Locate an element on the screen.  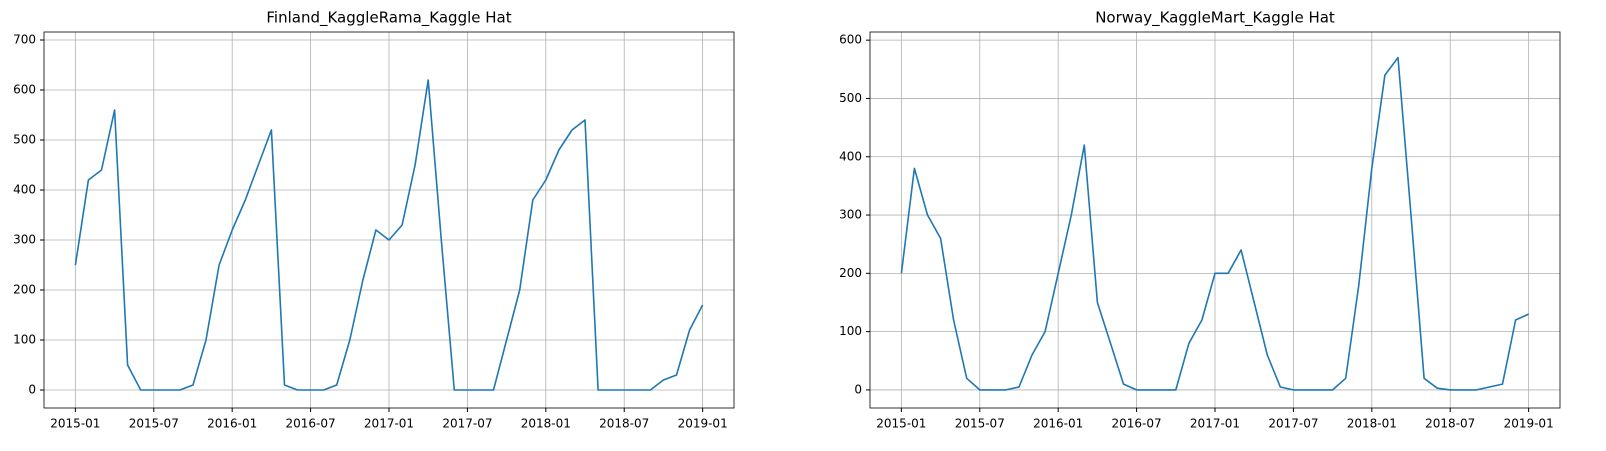
y-tick-label: 700 is located at coordinates (24, 40).